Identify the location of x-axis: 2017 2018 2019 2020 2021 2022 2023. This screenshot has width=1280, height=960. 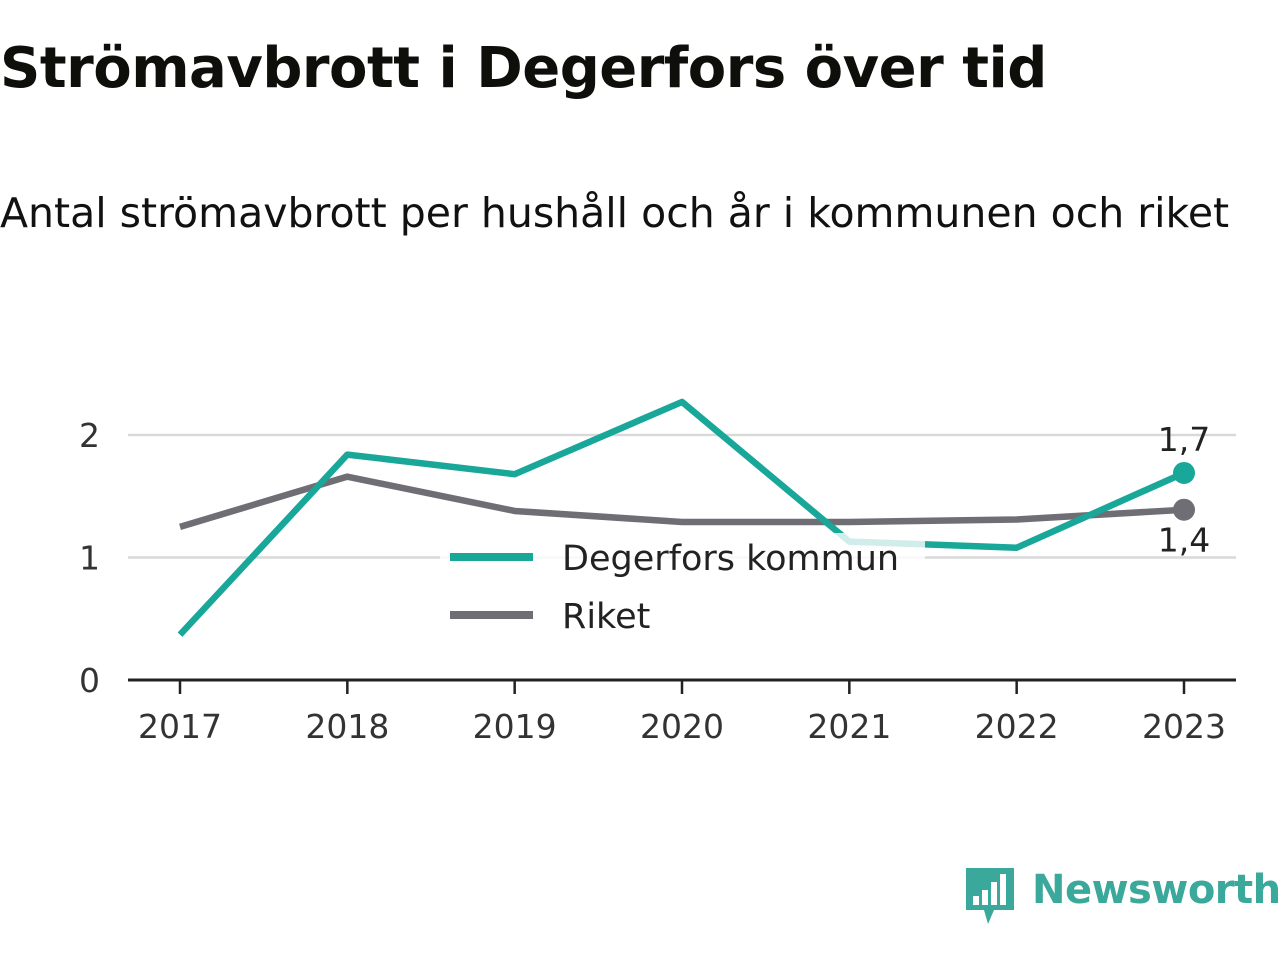
(682, 712).